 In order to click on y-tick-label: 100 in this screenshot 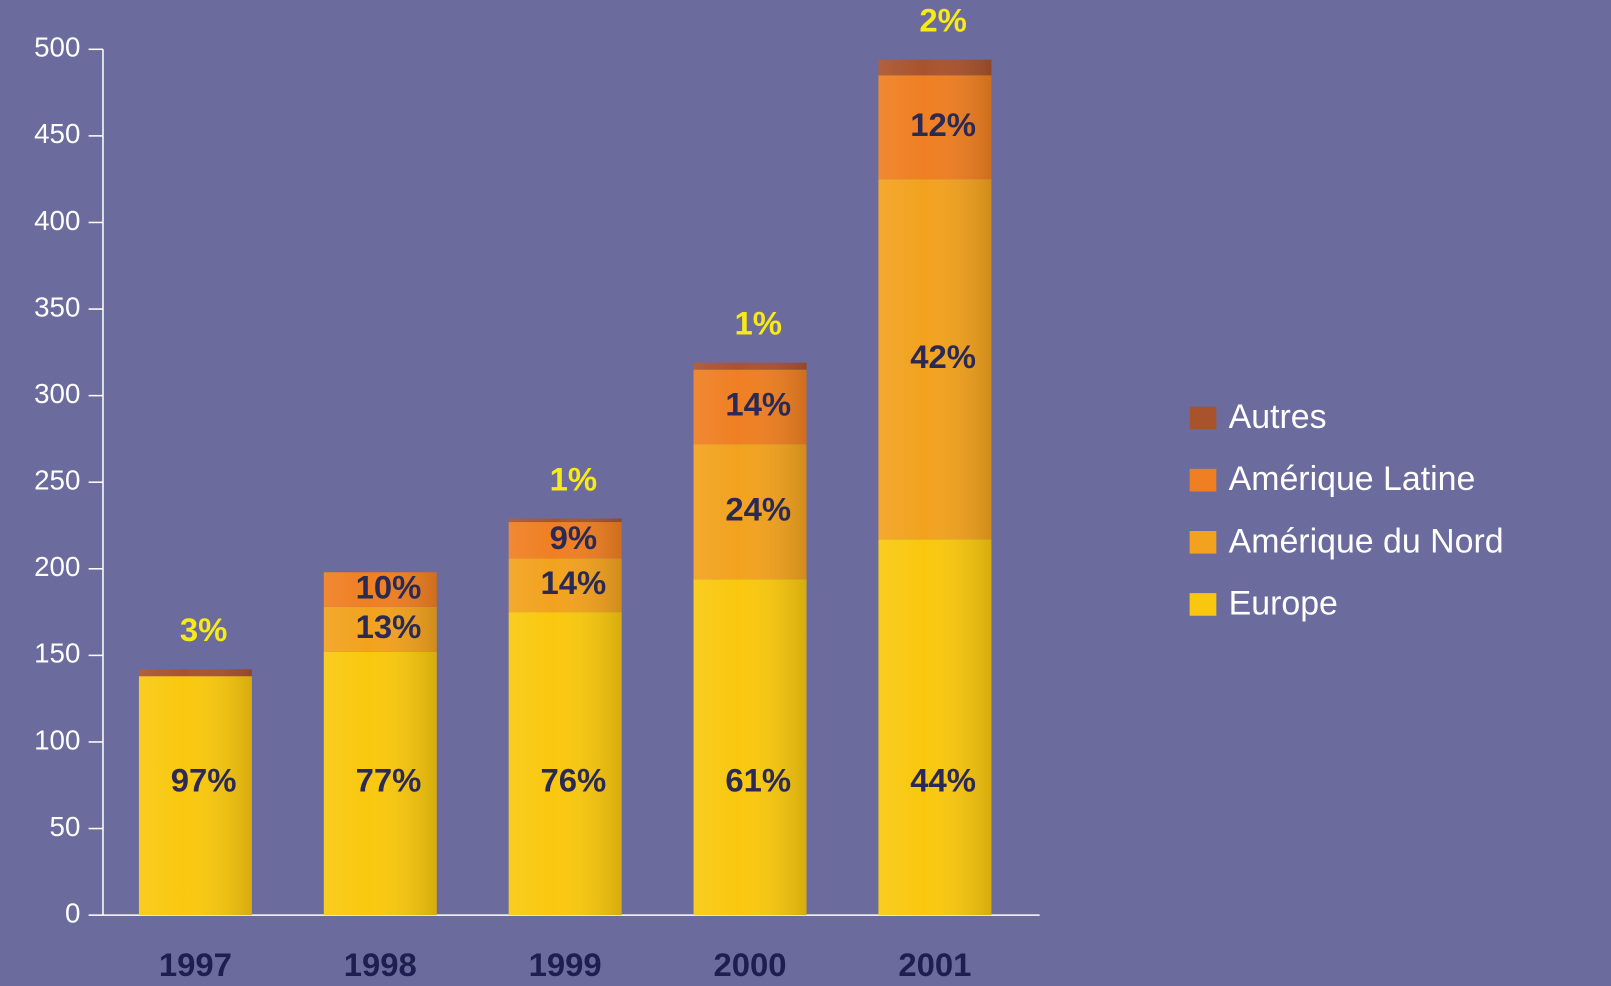, I will do `click(57, 739)`.